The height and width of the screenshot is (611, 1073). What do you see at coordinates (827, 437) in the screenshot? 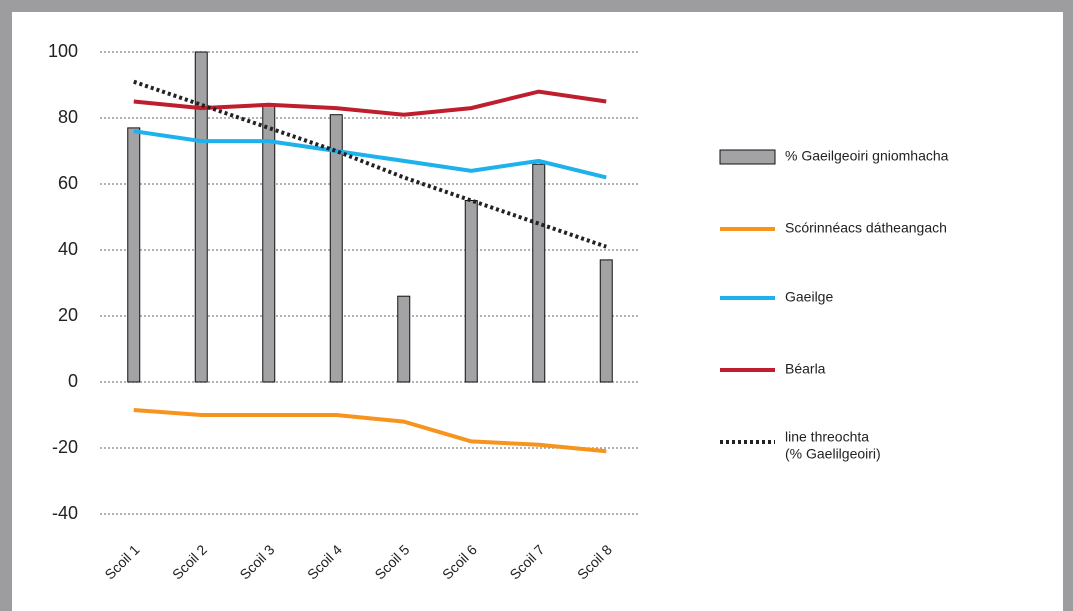
I see `legend-label: line threochta` at bounding box center [827, 437].